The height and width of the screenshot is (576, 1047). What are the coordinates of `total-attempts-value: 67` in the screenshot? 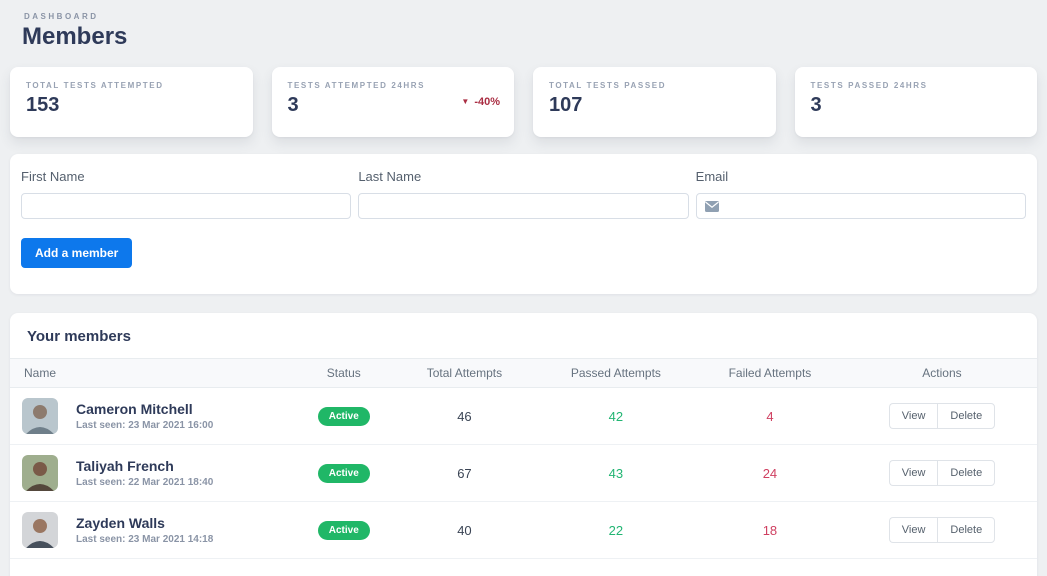 It's located at (464, 473).